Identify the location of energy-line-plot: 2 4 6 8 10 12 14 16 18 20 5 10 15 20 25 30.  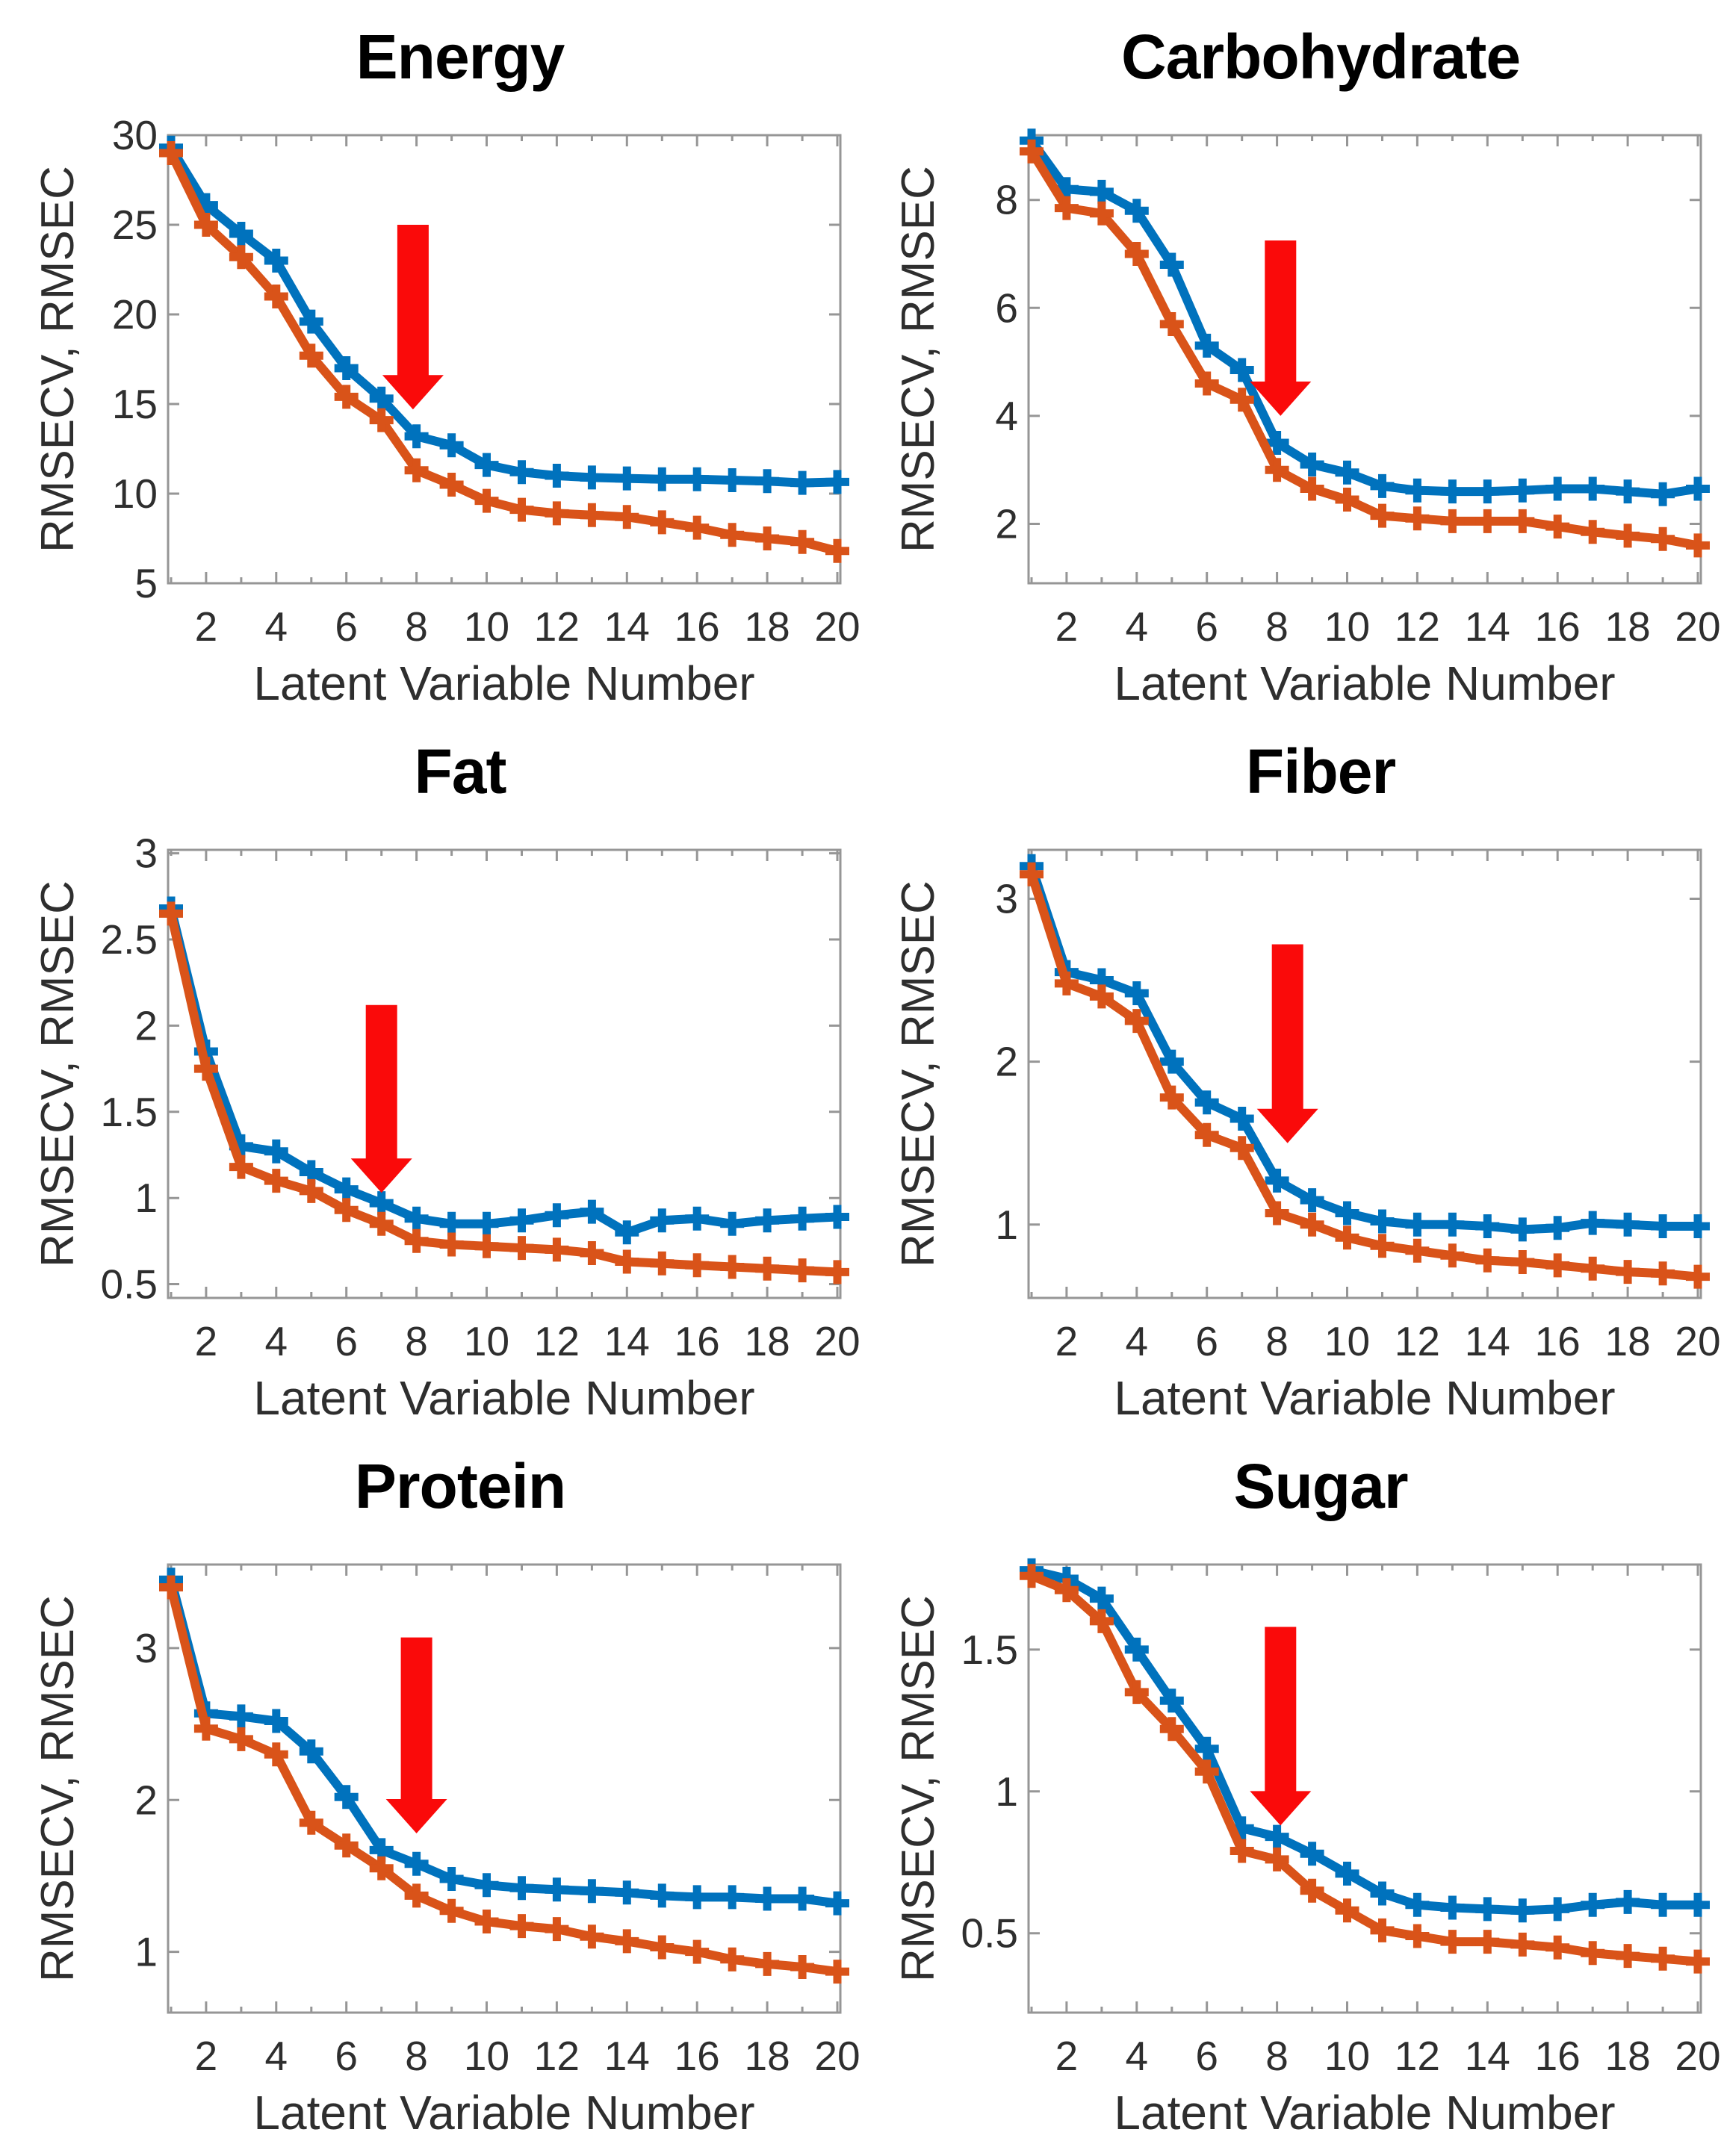
(486, 381).